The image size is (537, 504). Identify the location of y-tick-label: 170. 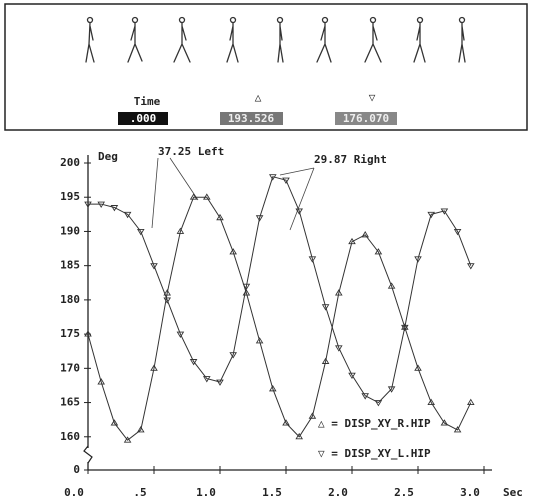
(70, 367).